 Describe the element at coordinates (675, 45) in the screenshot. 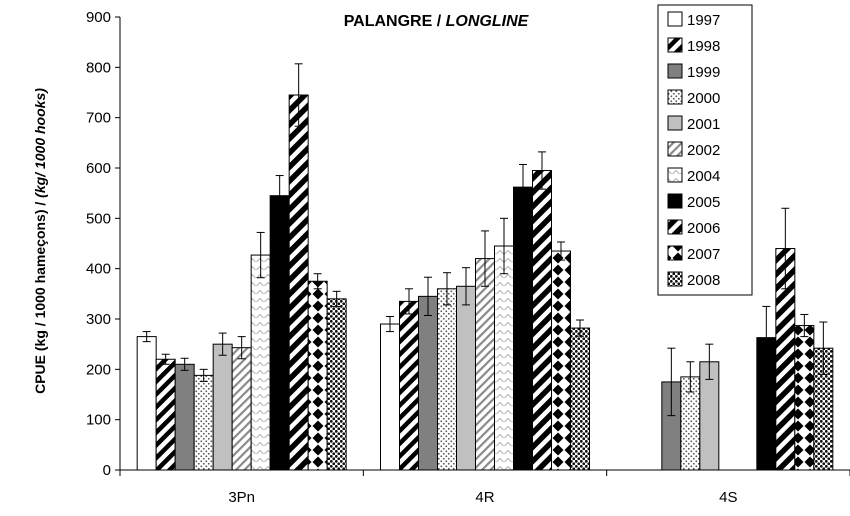

I see `legend-swatch-1998` at that location.